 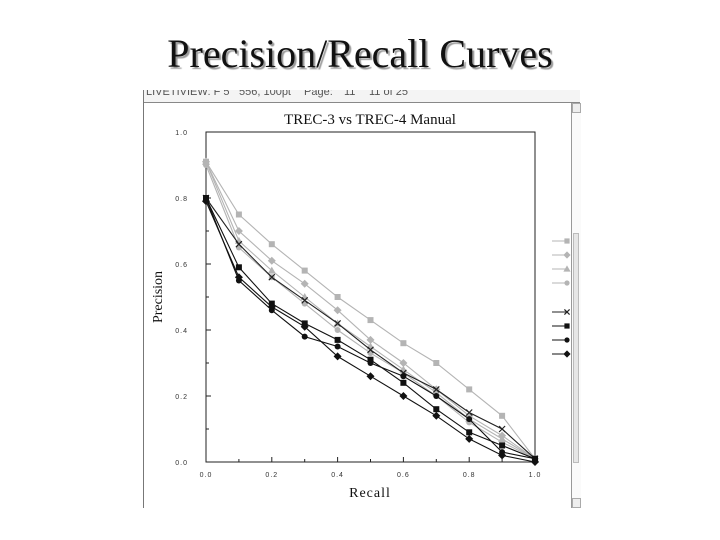 What do you see at coordinates (469, 475) in the screenshot?
I see `x-tick-label: 0.8` at bounding box center [469, 475].